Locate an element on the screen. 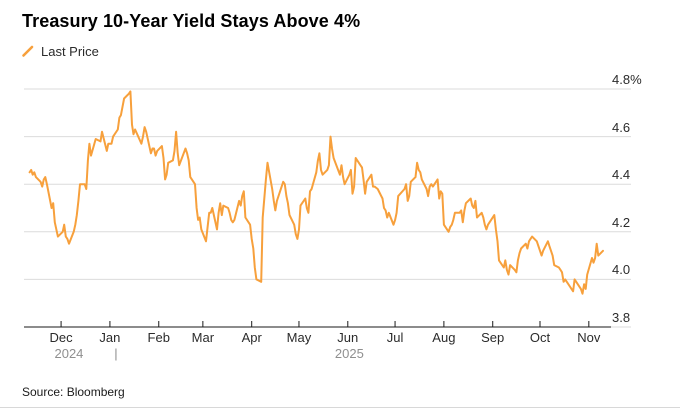 This screenshot has width=680, height=410. legend: Last Price is located at coordinates (60, 51).